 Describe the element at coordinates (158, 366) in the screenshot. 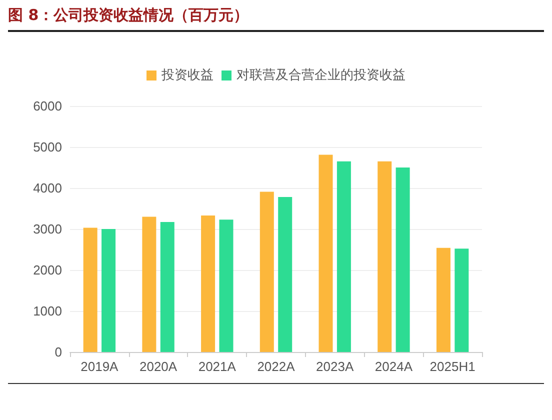

I see `x-tick-label: 2020A` at that location.